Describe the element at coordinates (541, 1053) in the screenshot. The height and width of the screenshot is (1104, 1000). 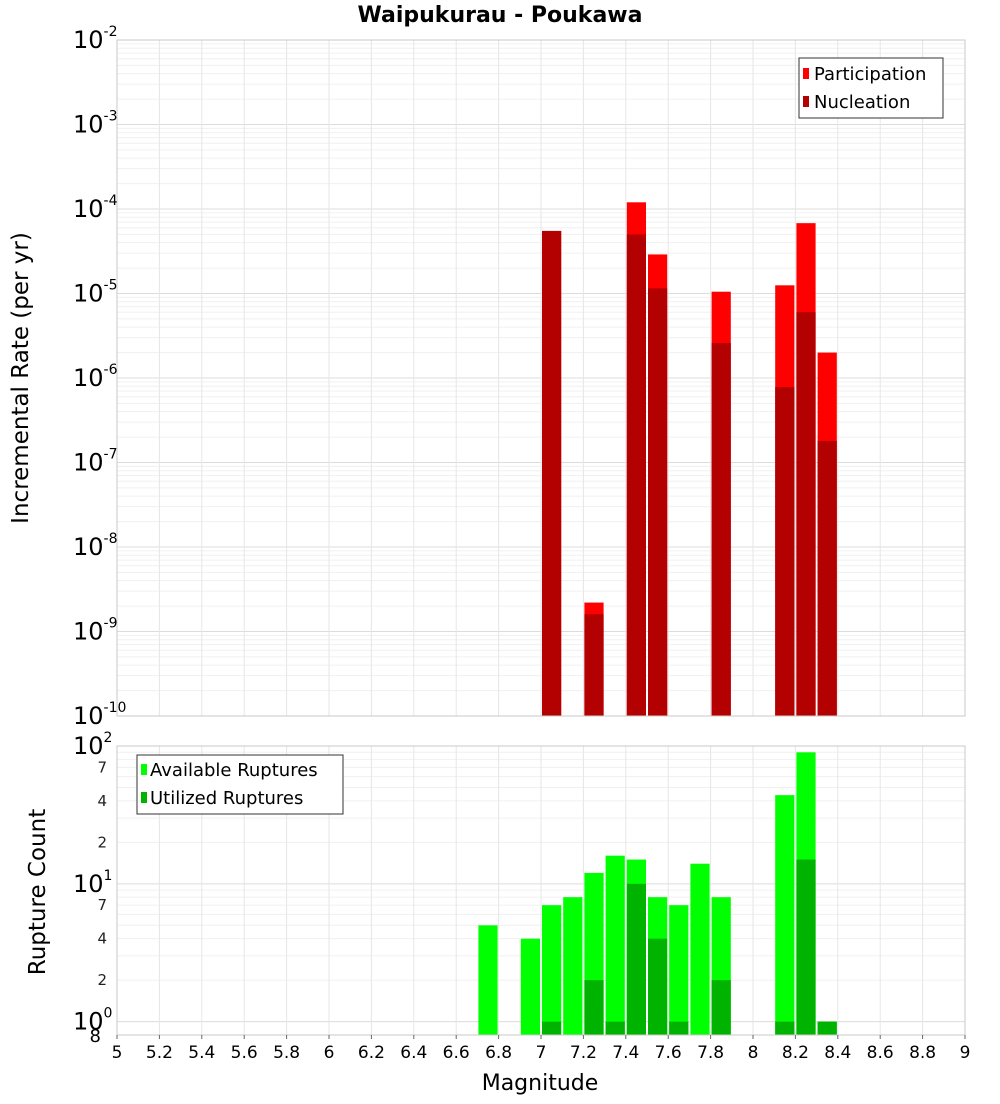
I see `x-tick-label: 7` at that location.